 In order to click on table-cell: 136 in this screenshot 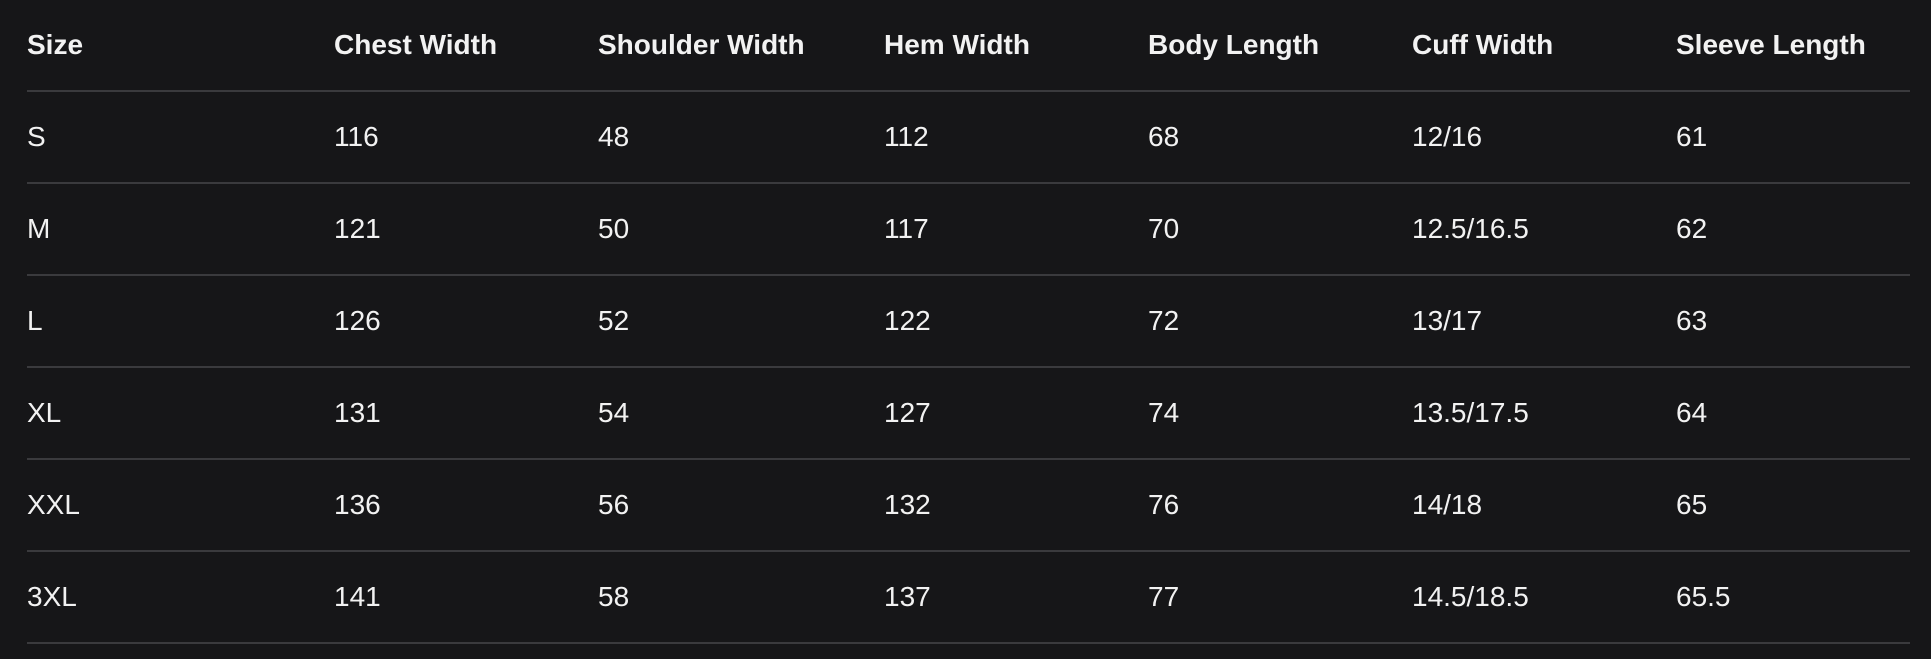, I will do `click(466, 505)`.